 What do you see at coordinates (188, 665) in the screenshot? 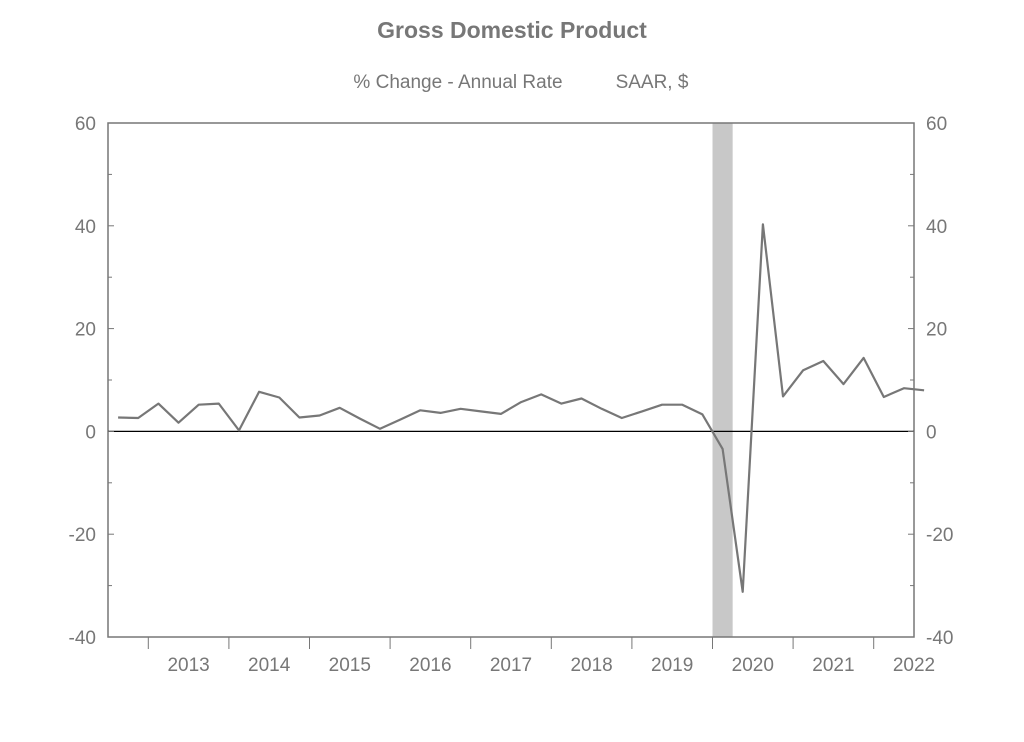
I see `x-tick-label: 2013` at bounding box center [188, 665].